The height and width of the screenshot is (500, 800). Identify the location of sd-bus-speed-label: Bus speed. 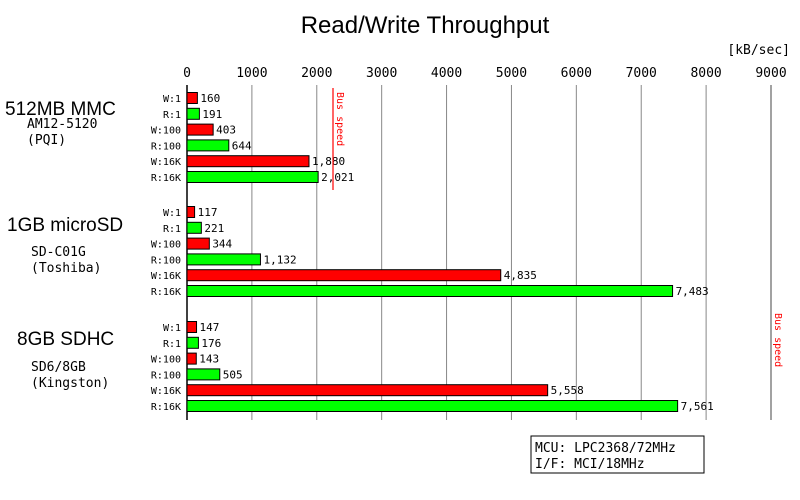
(777, 340).